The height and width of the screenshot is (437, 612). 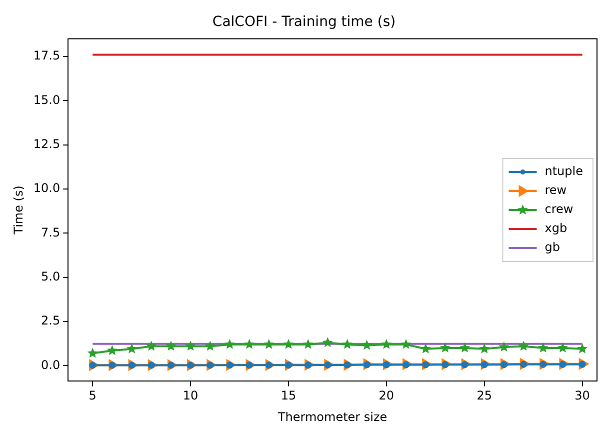 What do you see at coordinates (552, 247) in the screenshot?
I see `legend-label: gb` at bounding box center [552, 247].